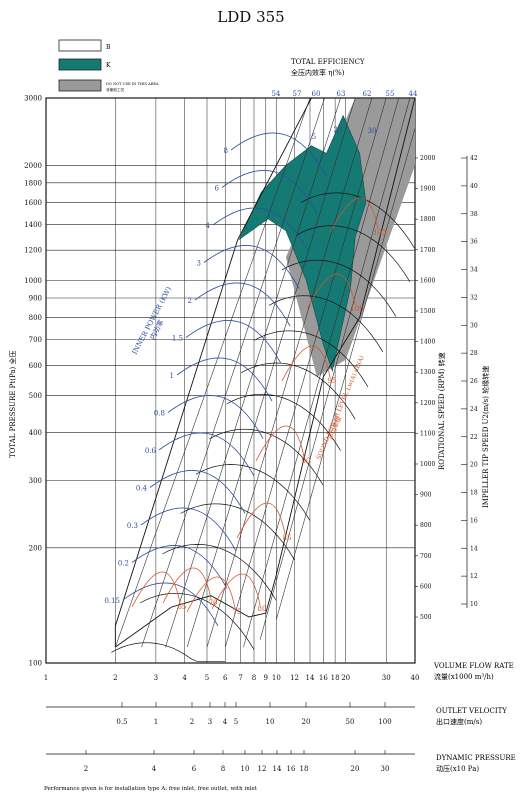 This screenshot has height=792, width=521. I want to click on pressure-tick-label: 1400, so click(33, 225).